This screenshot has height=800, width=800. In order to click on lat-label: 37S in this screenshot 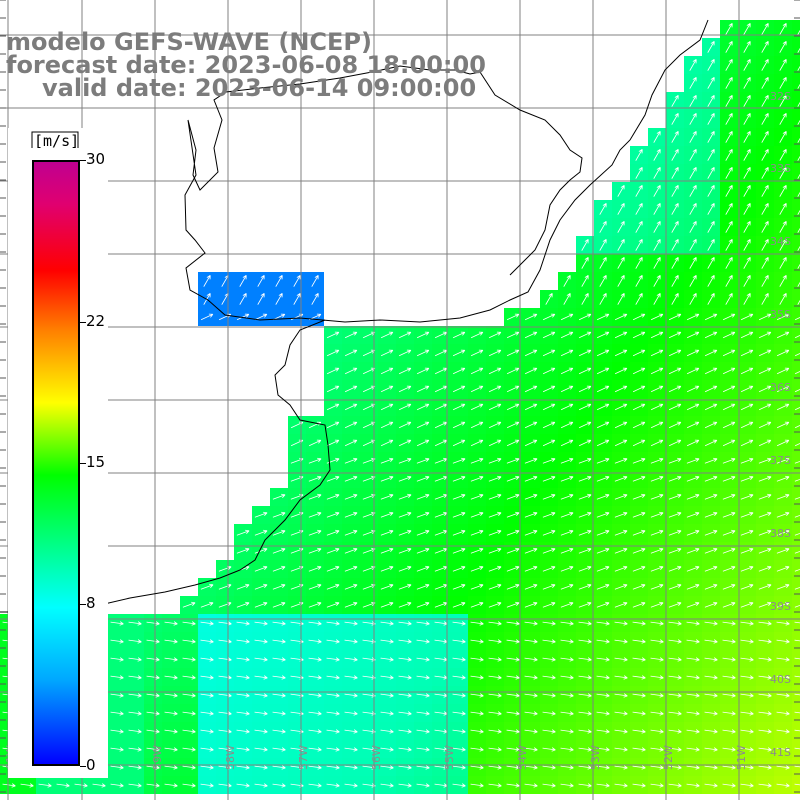, I will do `click(780, 460)`.